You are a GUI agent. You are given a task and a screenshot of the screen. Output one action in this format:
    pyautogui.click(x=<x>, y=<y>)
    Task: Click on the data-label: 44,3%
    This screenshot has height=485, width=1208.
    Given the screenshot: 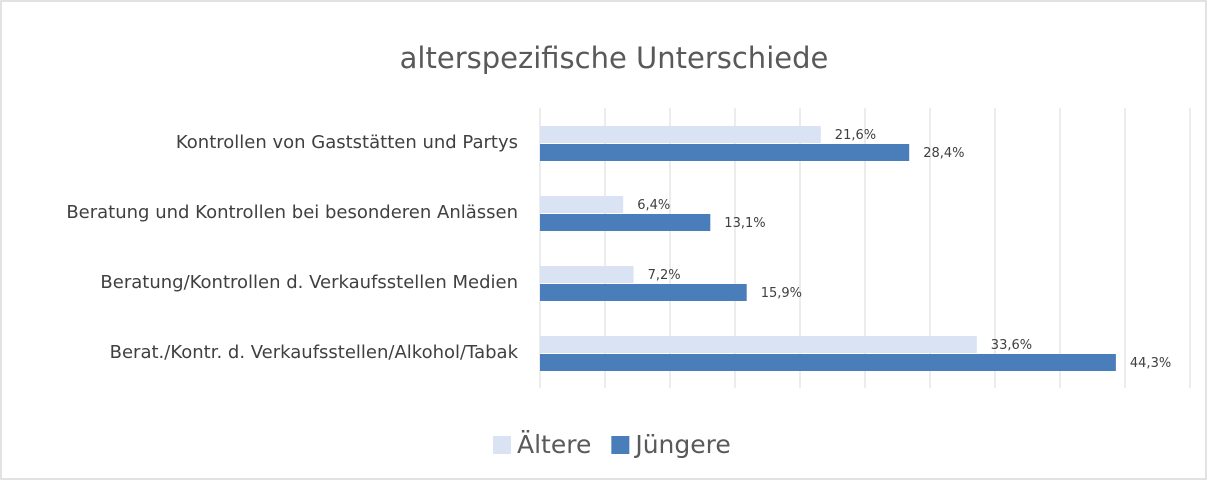 What is the action you would take?
    pyautogui.click(x=1150, y=363)
    